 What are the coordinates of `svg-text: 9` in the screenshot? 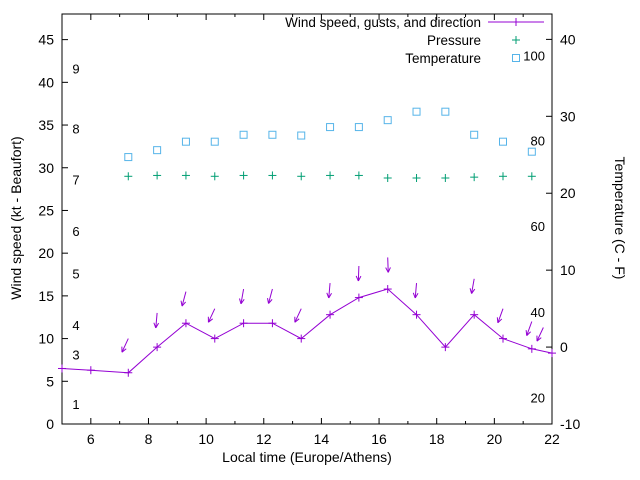 It's located at (75, 69).